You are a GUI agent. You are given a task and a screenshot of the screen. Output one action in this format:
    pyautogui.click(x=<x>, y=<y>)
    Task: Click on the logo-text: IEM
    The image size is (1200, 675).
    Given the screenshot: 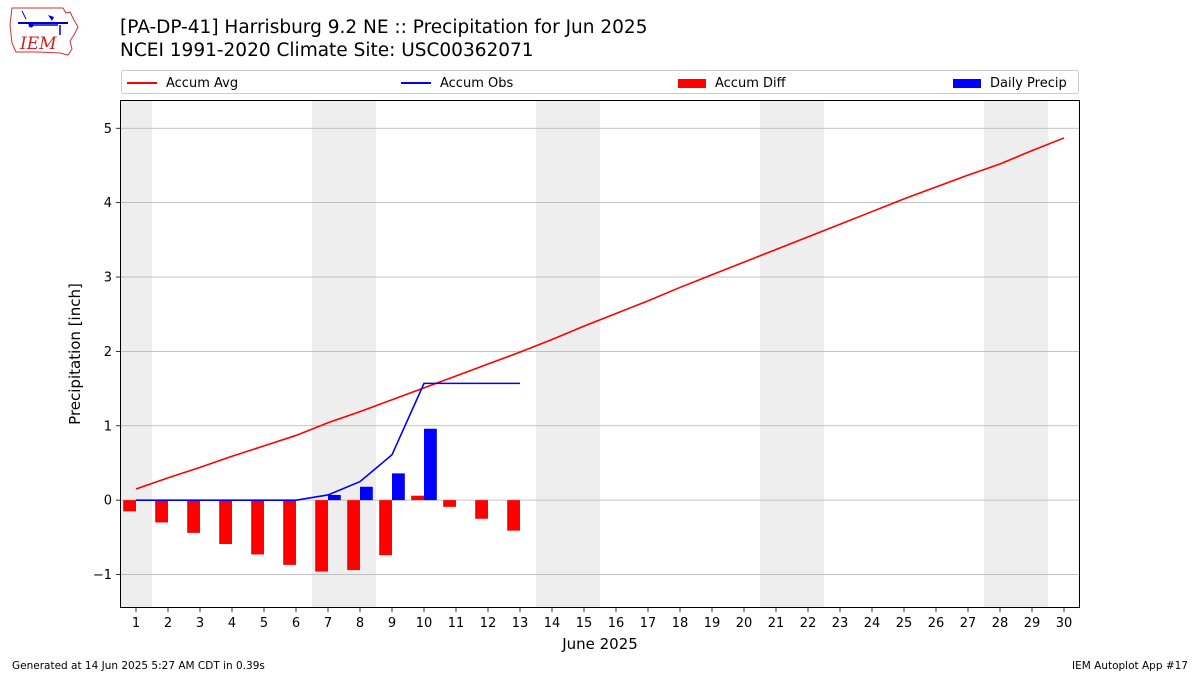 What is the action you would take?
    pyautogui.click(x=38, y=44)
    